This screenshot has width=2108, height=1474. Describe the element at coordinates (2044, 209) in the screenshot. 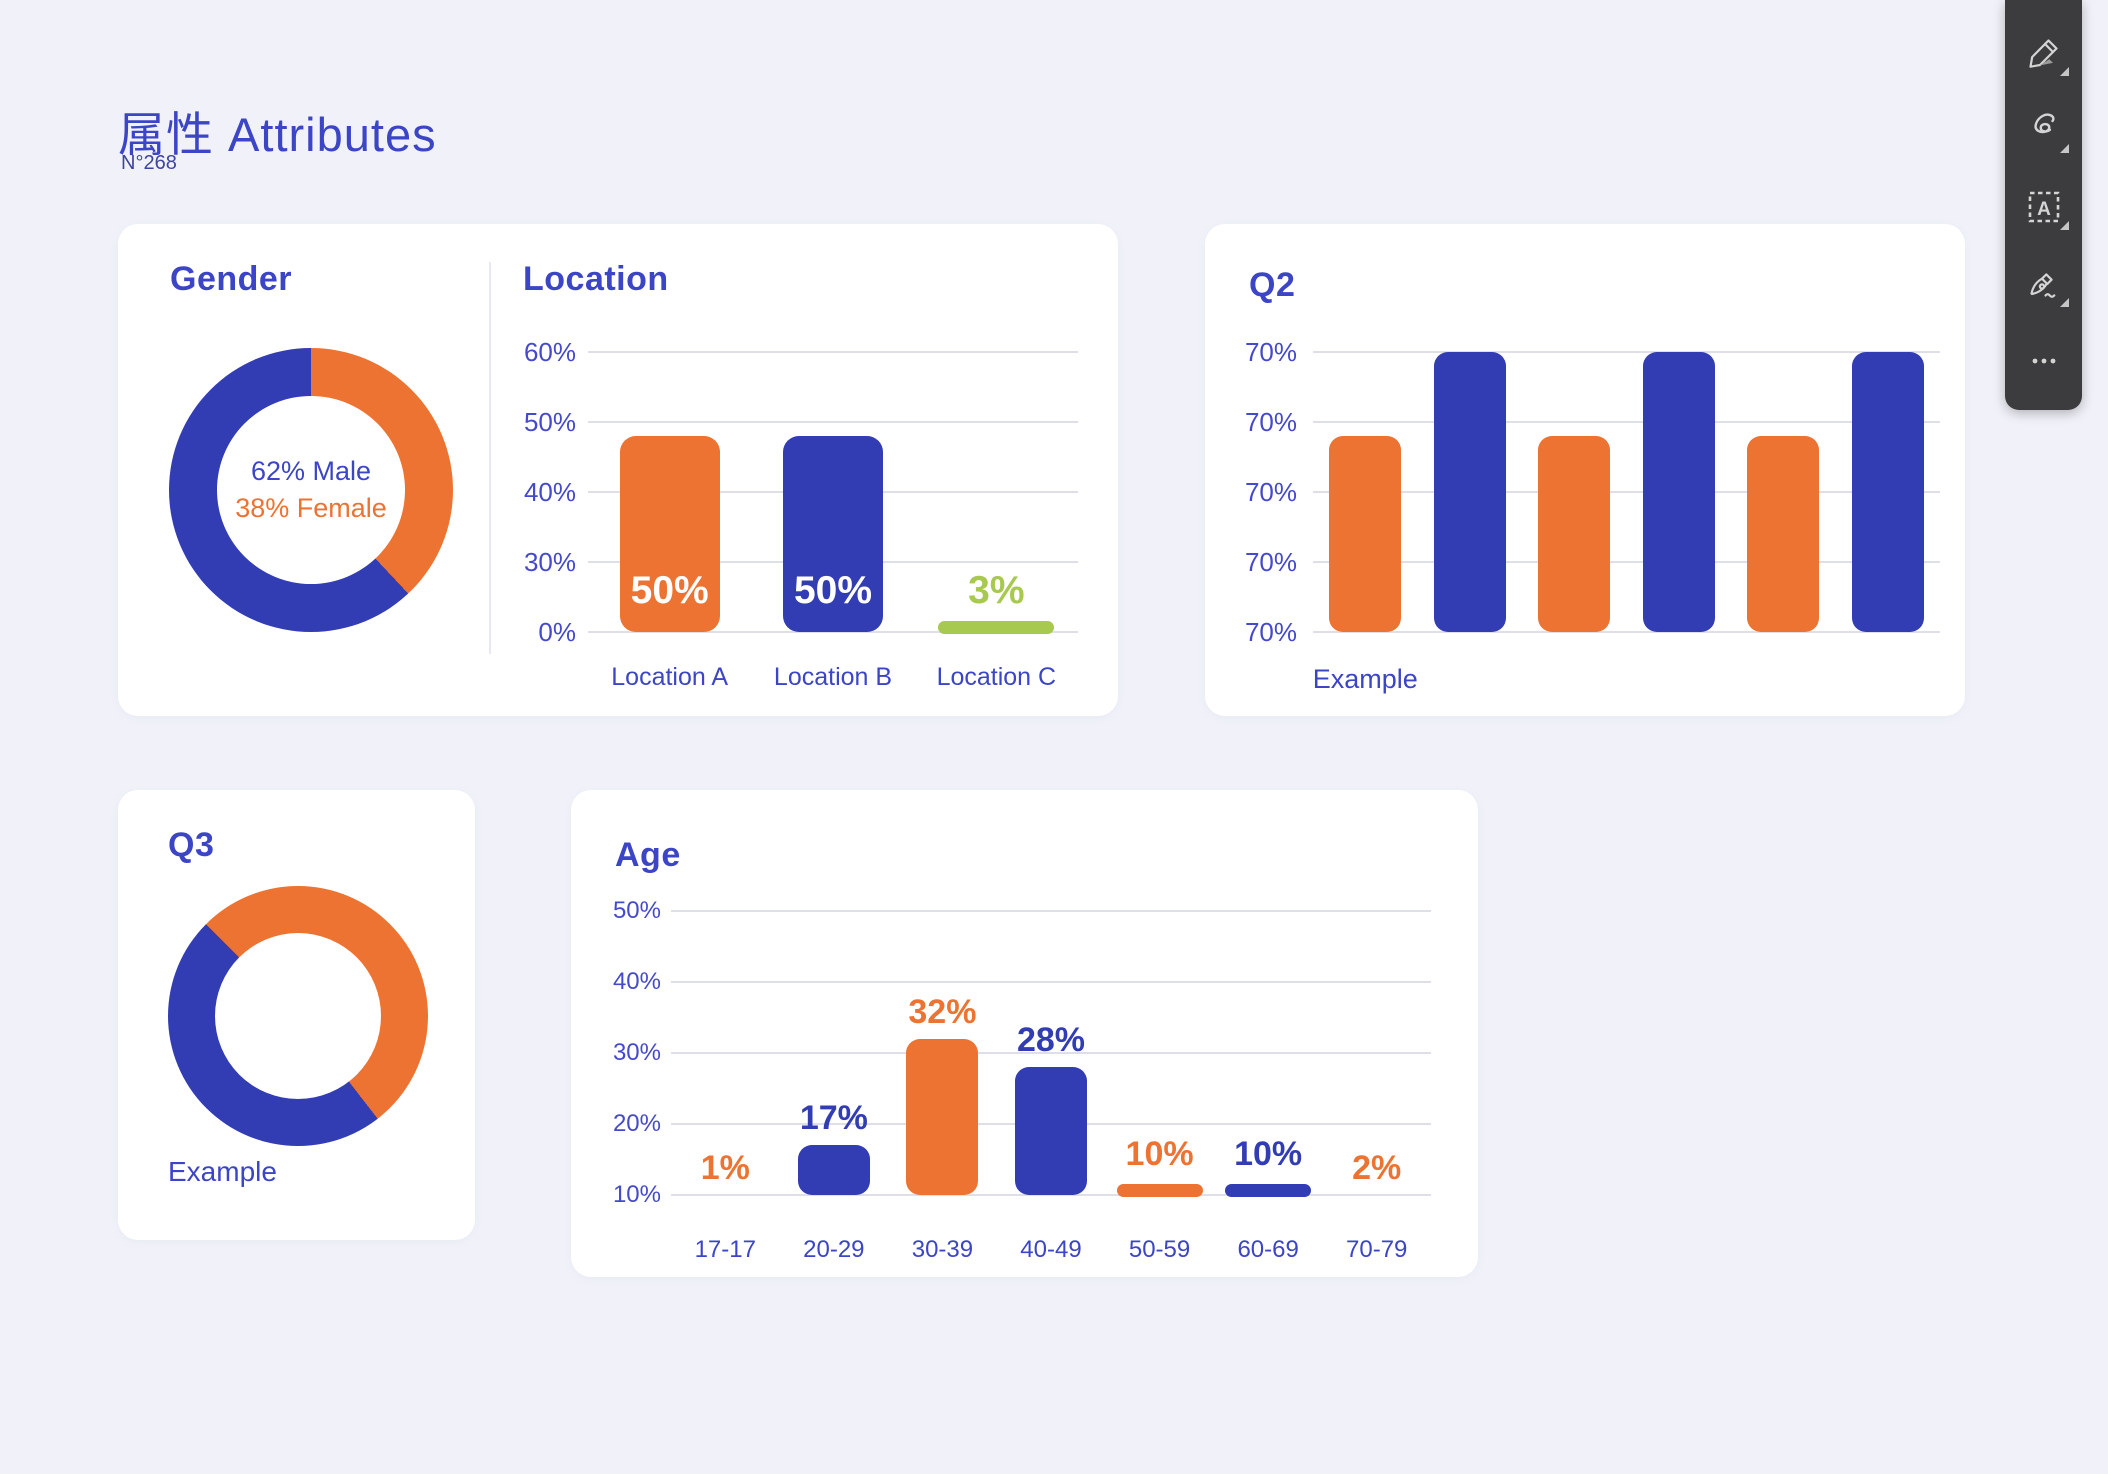

I see `svg-text: A` at that location.